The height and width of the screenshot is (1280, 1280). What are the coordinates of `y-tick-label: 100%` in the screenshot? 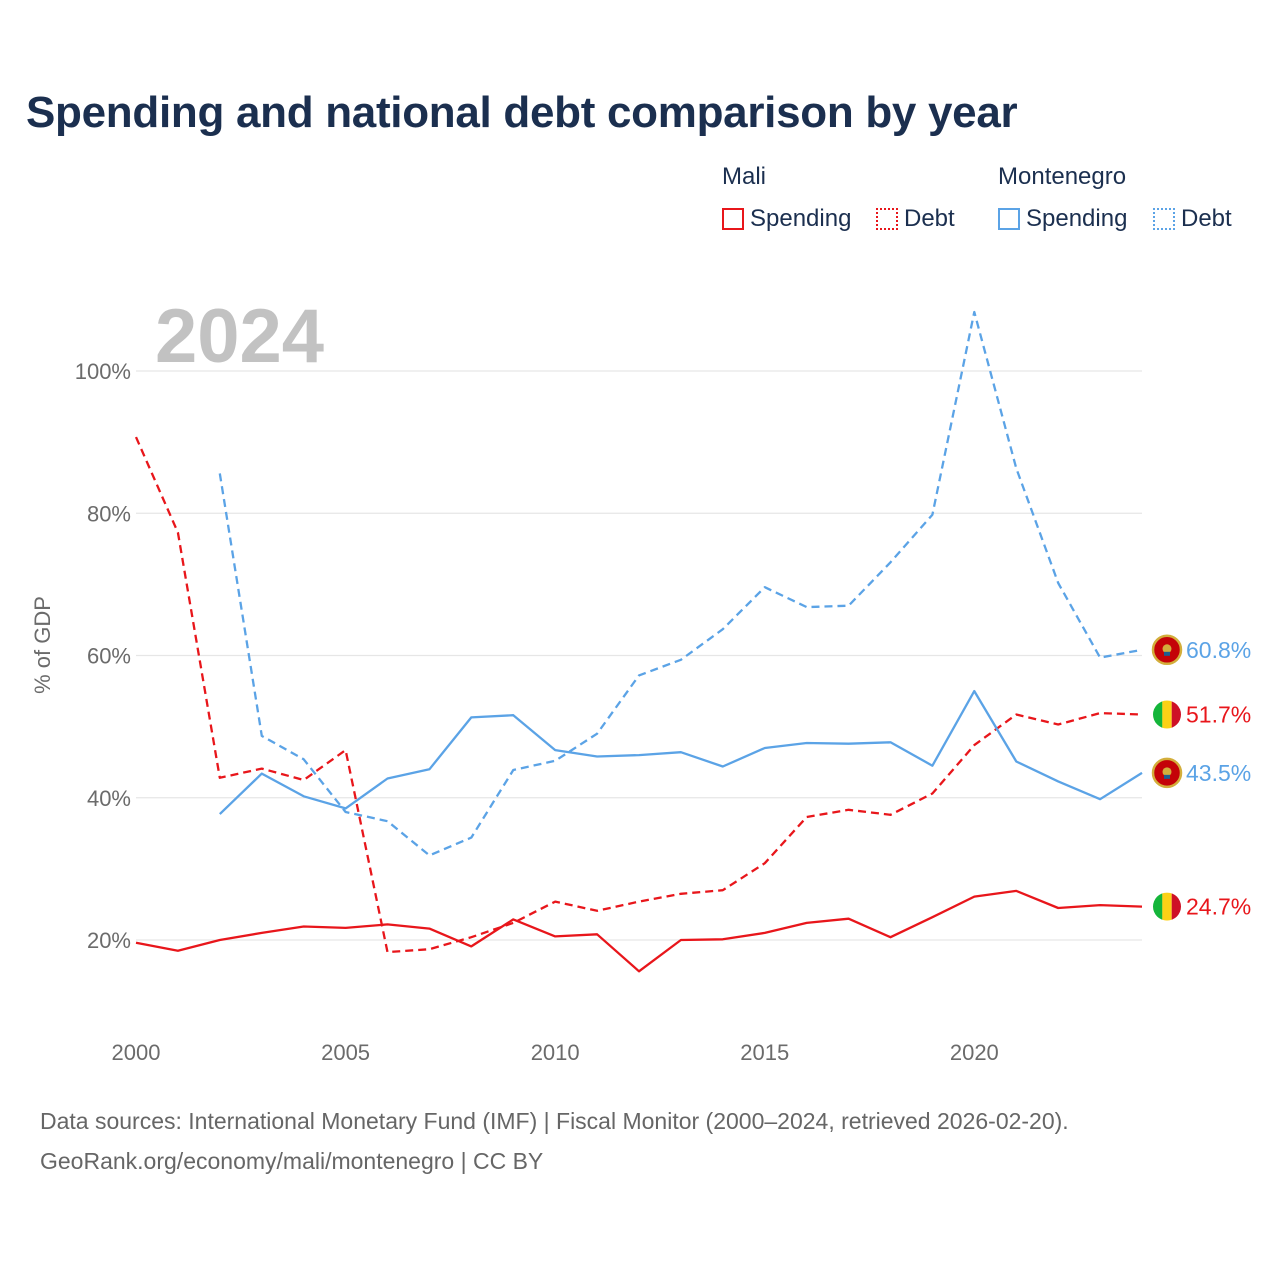 It's located at (103, 371).